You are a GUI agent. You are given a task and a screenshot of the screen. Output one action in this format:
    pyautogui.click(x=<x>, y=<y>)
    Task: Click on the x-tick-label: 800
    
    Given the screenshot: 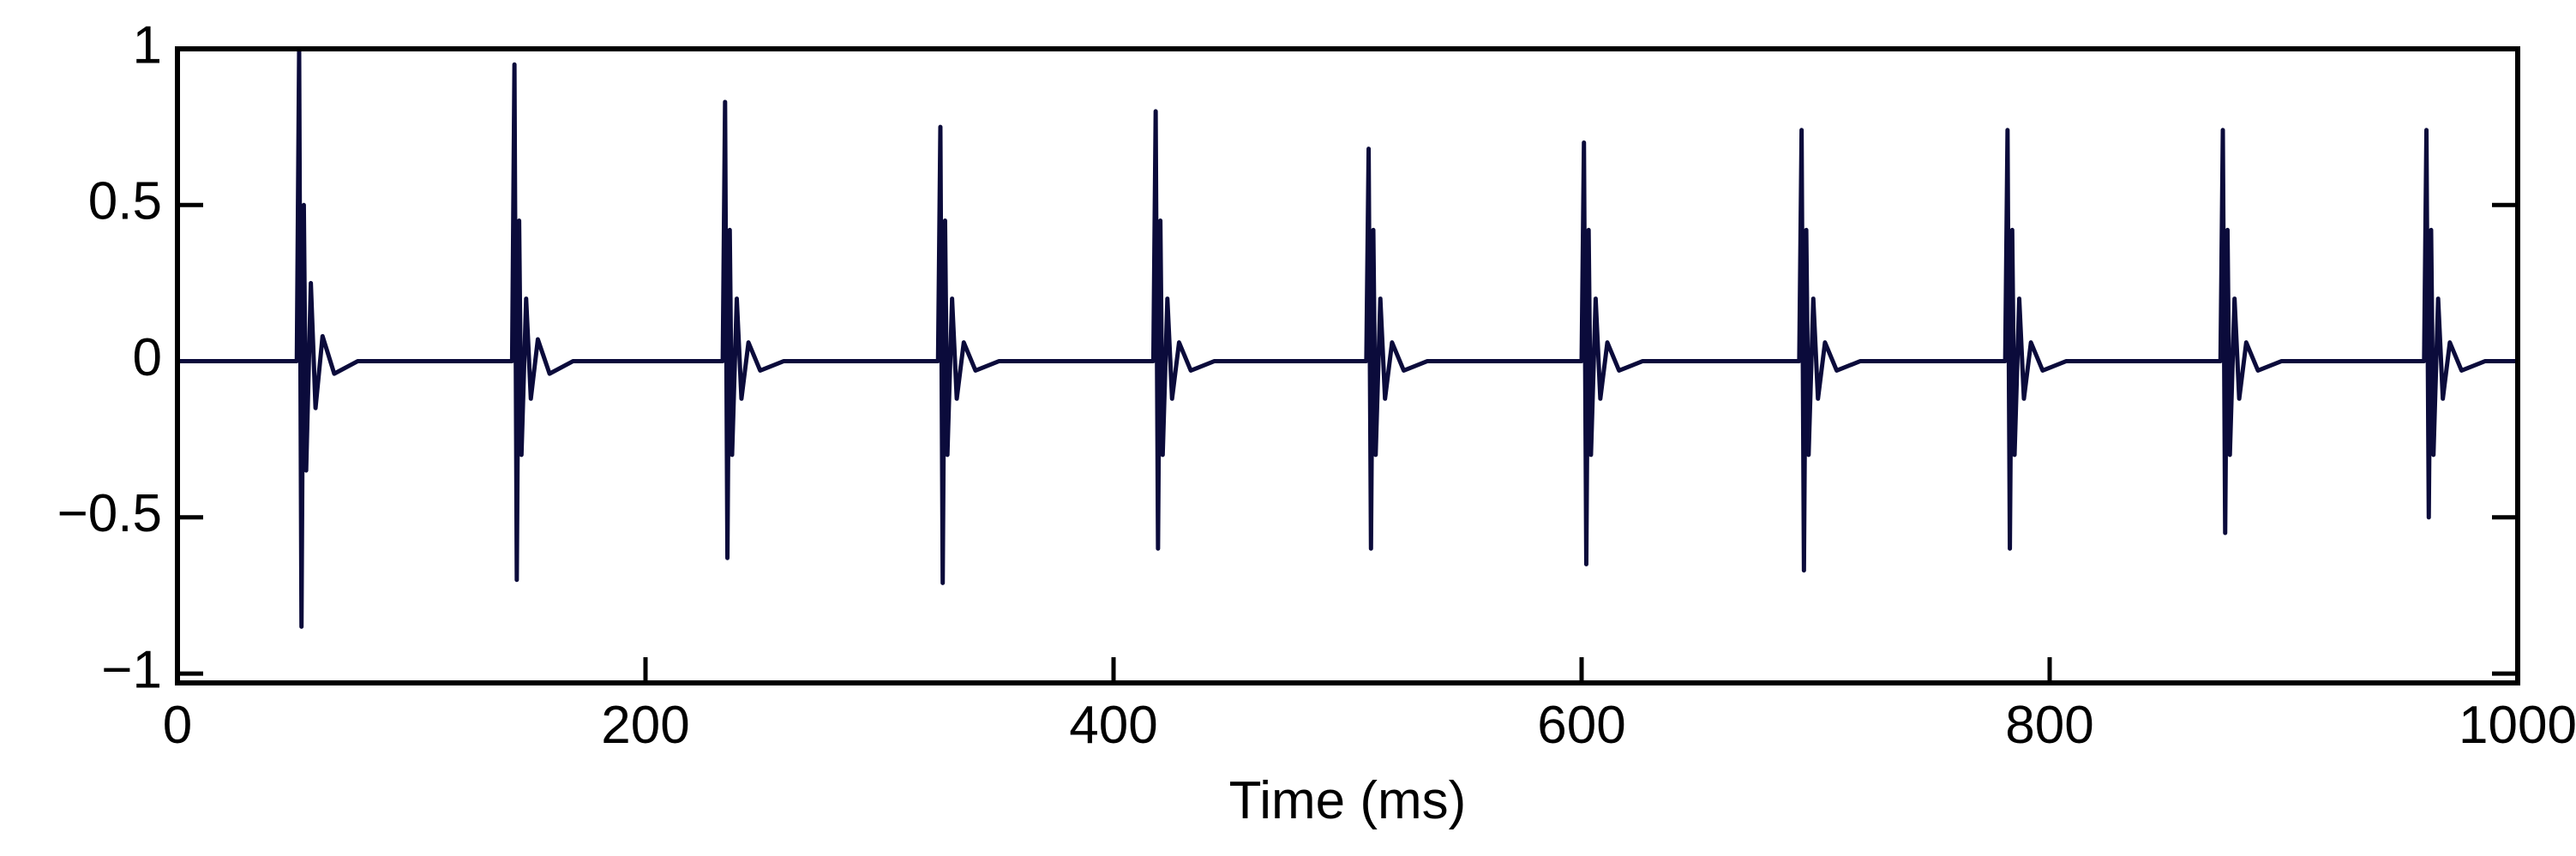 What is the action you would take?
    pyautogui.click(x=2049, y=725)
    